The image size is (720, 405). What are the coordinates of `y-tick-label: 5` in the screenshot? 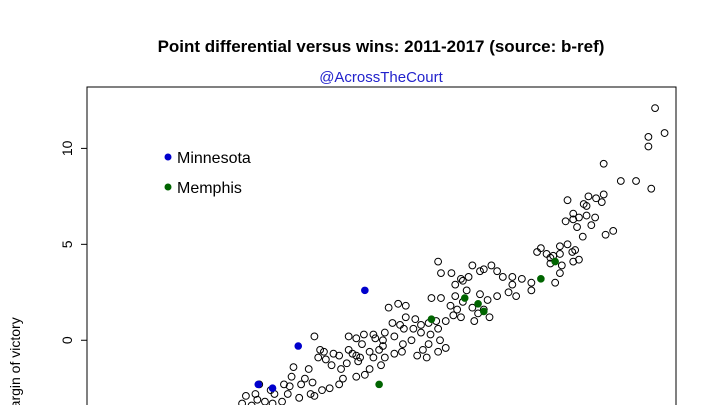 It's located at (67, 244).